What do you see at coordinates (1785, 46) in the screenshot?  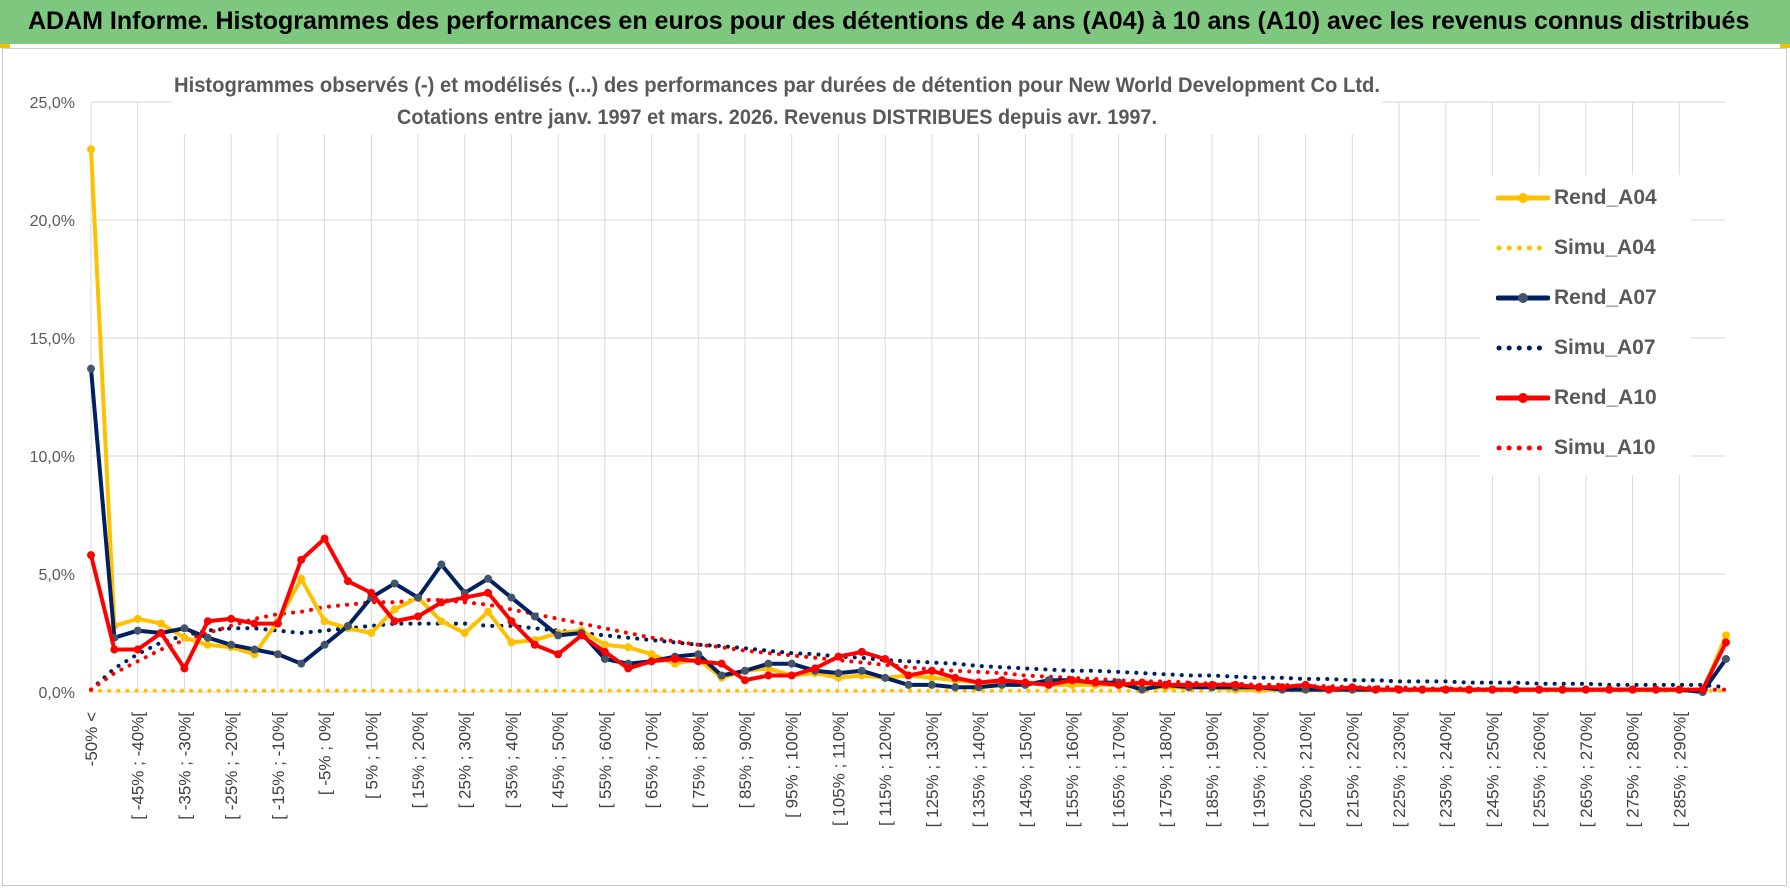 I see `corner-mark-right` at bounding box center [1785, 46].